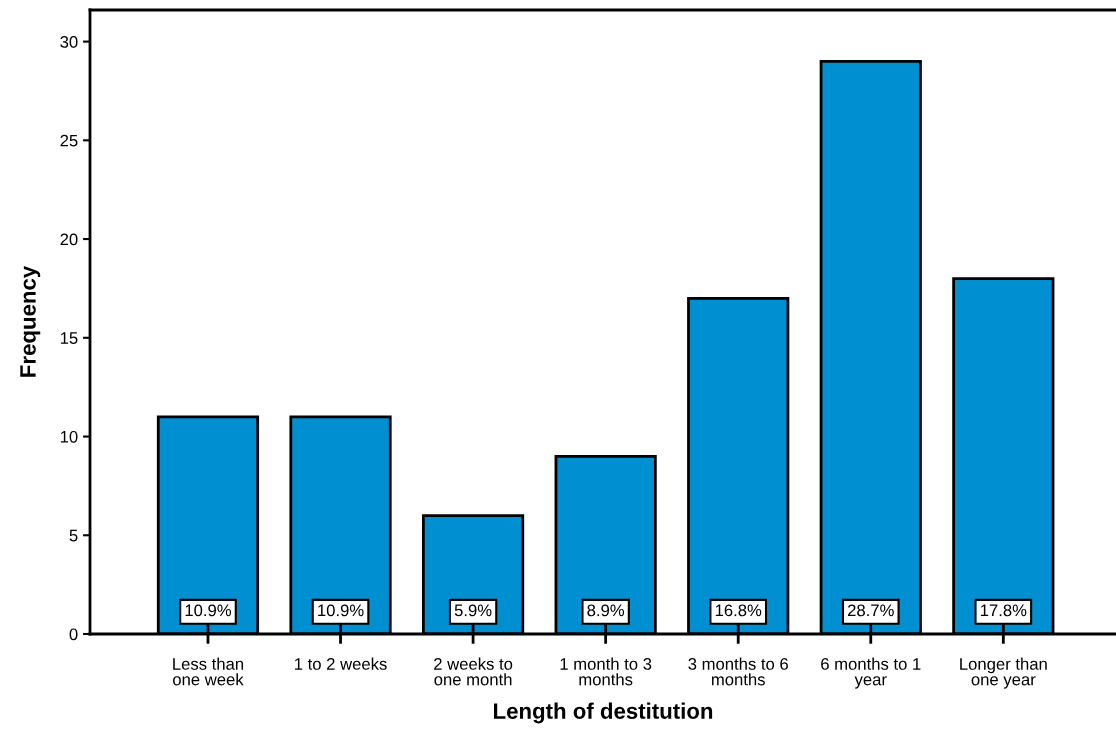 Image resolution: width=1116 pixels, height=742 pixels. What do you see at coordinates (870, 610) in the screenshot?
I see `annotation: 28.7%` at bounding box center [870, 610].